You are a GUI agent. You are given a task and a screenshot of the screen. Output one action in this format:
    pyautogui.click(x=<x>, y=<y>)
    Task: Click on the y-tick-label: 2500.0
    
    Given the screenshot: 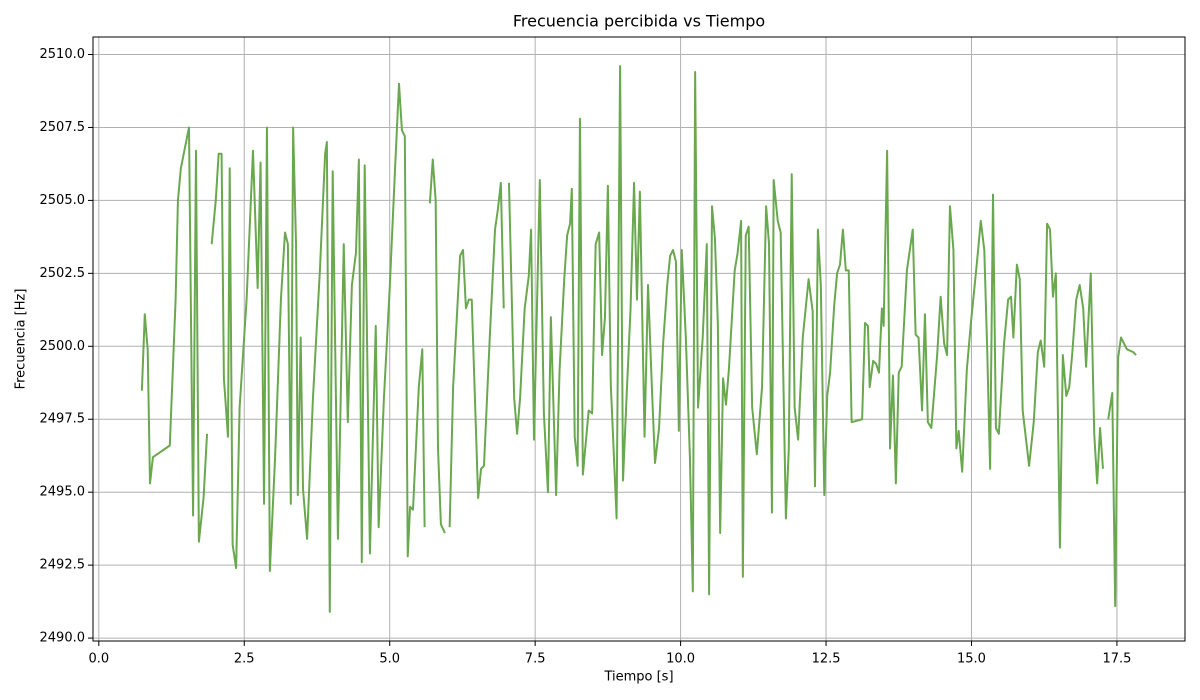 What is the action you would take?
    pyautogui.click(x=63, y=346)
    